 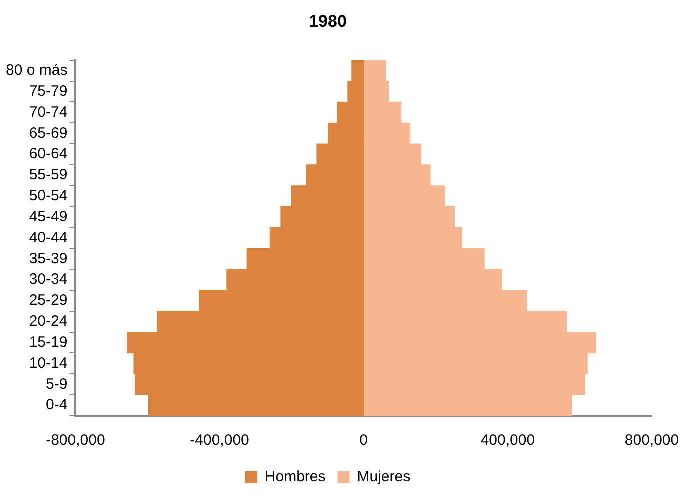 What do you see at coordinates (57, 405) in the screenshot?
I see `y-tick-label: 0-4` at bounding box center [57, 405].